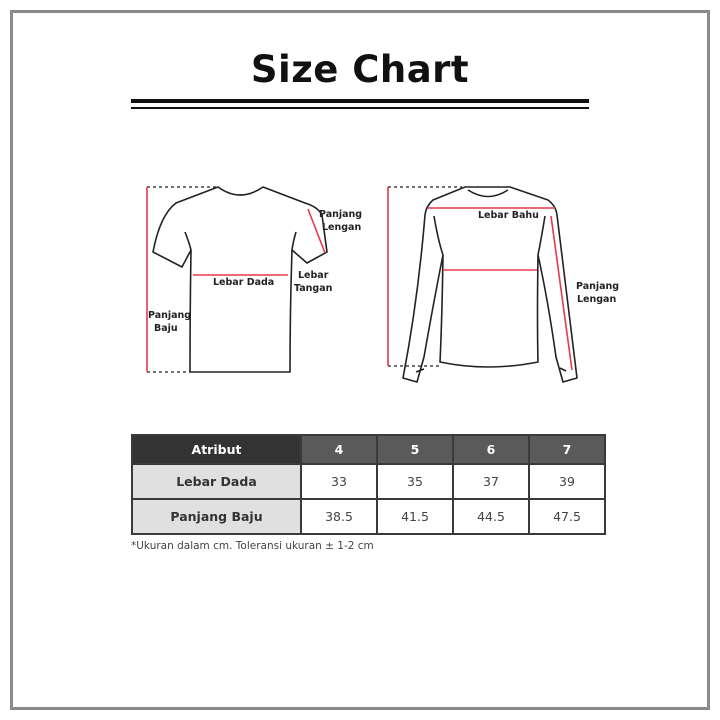  What do you see at coordinates (341, 227) in the screenshot?
I see `tshirt-label-panjang-lengan-2: Lengan` at bounding box center [341, 227].